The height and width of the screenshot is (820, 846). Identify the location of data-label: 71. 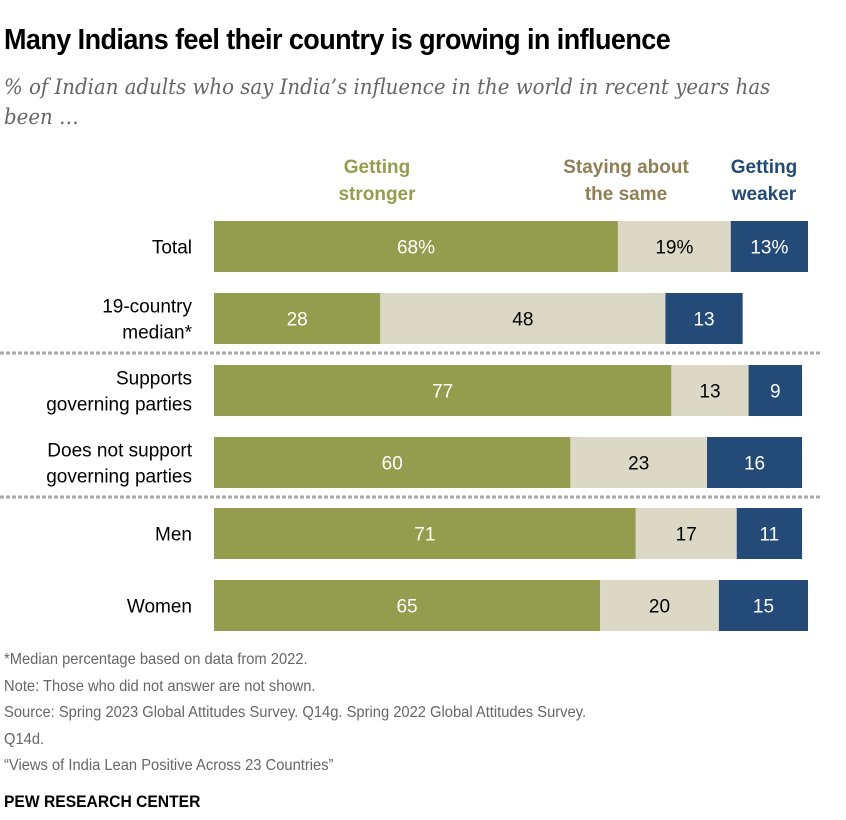
(424, 535).